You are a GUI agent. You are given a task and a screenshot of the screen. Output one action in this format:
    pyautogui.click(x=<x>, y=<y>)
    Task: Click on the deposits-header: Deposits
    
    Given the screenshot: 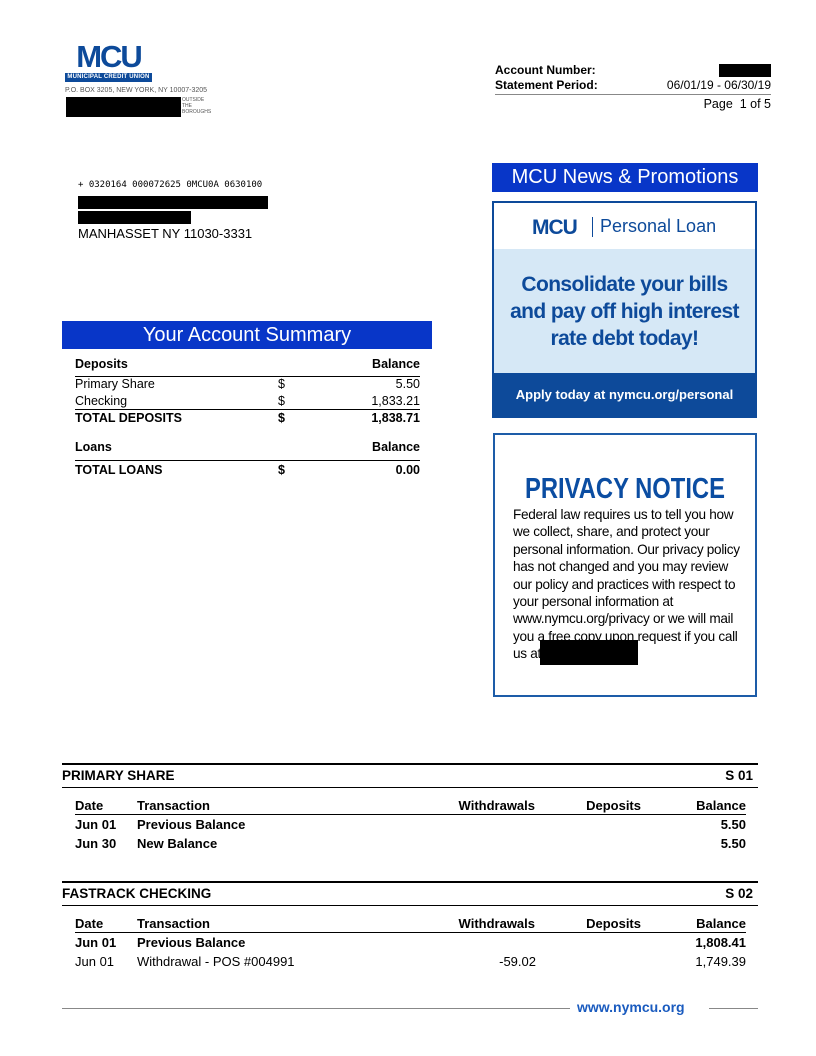 What is the action you would take?
    pyautogui.click(x=101, y=364)
    